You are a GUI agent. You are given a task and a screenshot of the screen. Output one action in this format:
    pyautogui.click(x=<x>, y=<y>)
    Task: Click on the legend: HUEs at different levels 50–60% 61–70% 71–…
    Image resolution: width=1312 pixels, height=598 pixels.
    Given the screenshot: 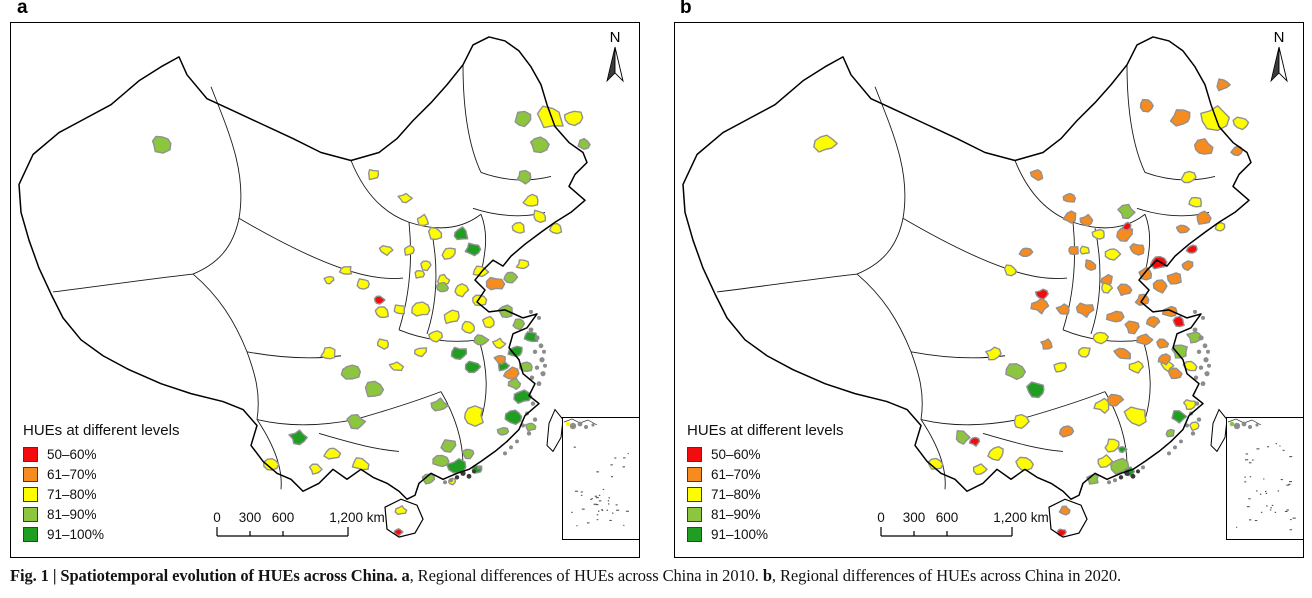 What is the action you would take?
    pyautogui.click(x=101, y=483)
    